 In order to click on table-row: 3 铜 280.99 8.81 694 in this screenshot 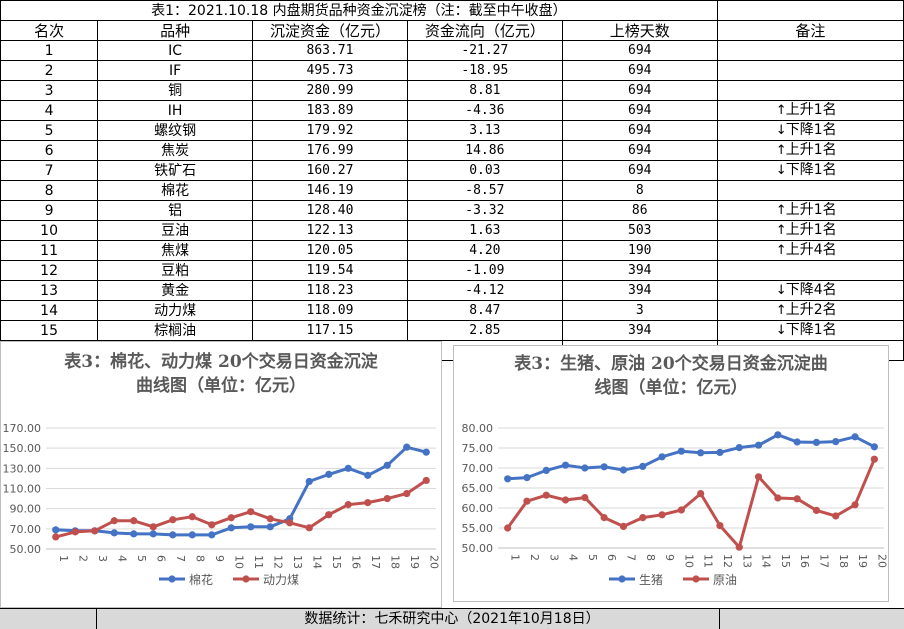, I will do `click(452, 90)`.